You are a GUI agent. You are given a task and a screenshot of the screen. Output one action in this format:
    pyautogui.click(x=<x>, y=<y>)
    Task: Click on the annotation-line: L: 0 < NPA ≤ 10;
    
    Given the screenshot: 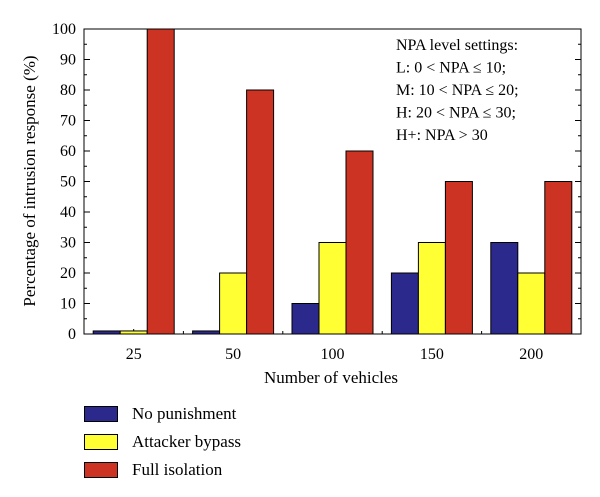 What is the action you would take?
    pyautogui.click(x=451, y=68)
    